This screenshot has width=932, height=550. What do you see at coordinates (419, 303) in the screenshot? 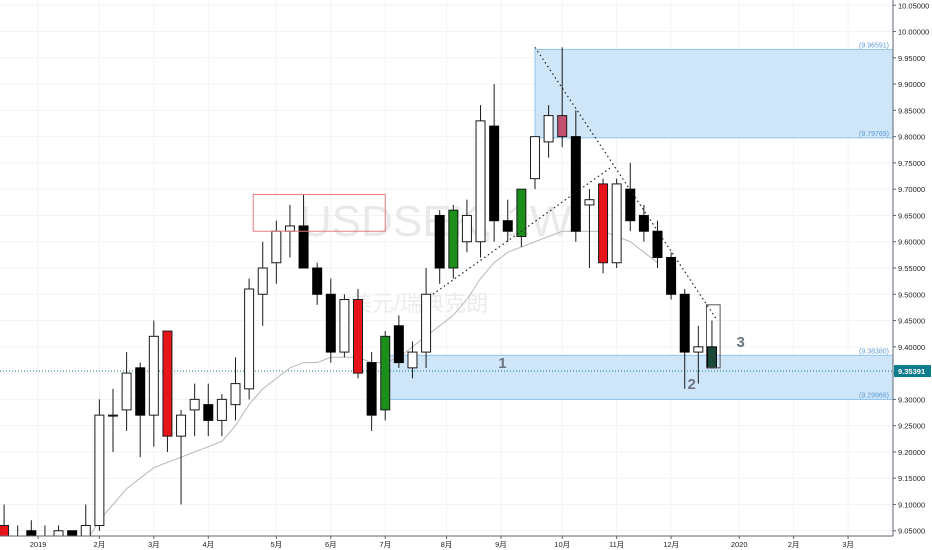
I see `name-watermark: 美元/瑞典克朗` at bounding box center [419, 303].